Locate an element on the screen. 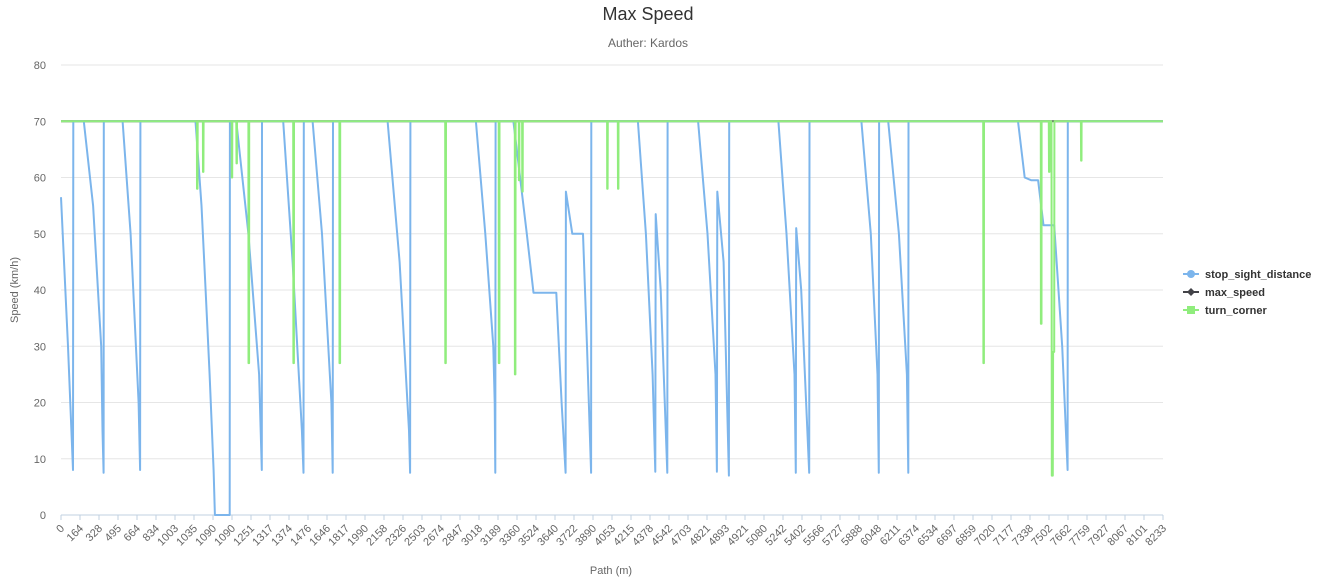  x-tick-label: 7759 is located at coordinates (1080, 536).